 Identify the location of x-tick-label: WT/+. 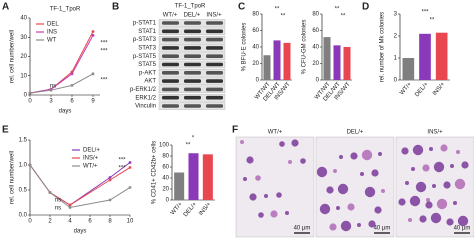
(406, 88).